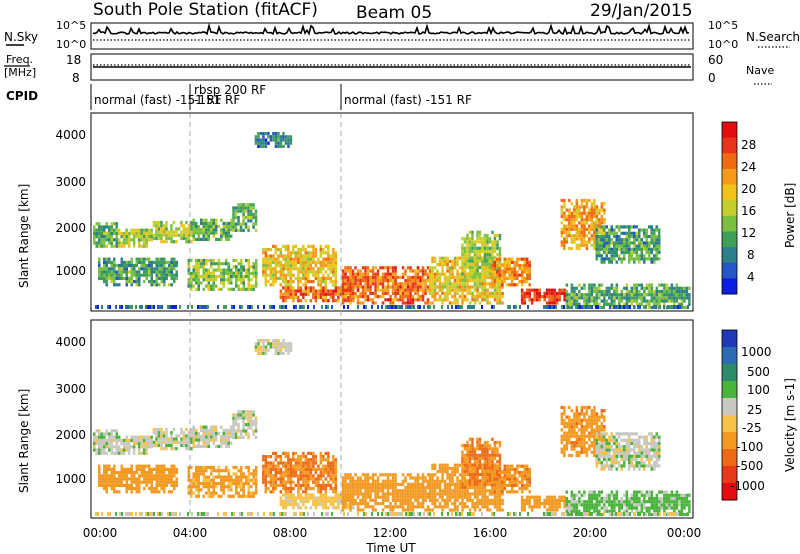 The width and height of the screenshot is (800, 554). What do you see at coordinates (729, 161) in the screenshot?
I see `colorbar-swatch` at bounding box center [729, 161].